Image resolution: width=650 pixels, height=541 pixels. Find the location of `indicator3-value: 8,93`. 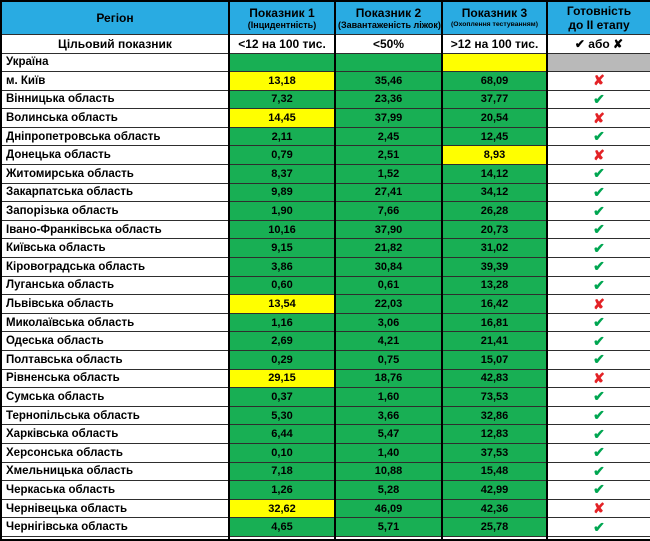

indicator3-value: 8,93 is located at coordinates (494, 155).